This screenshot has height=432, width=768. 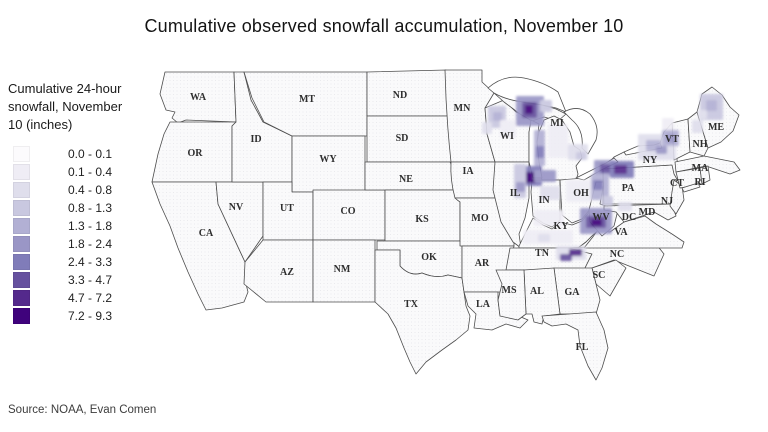 I want to click on legend-row: 0.0 - 0.1, so click(x=83, y=154).